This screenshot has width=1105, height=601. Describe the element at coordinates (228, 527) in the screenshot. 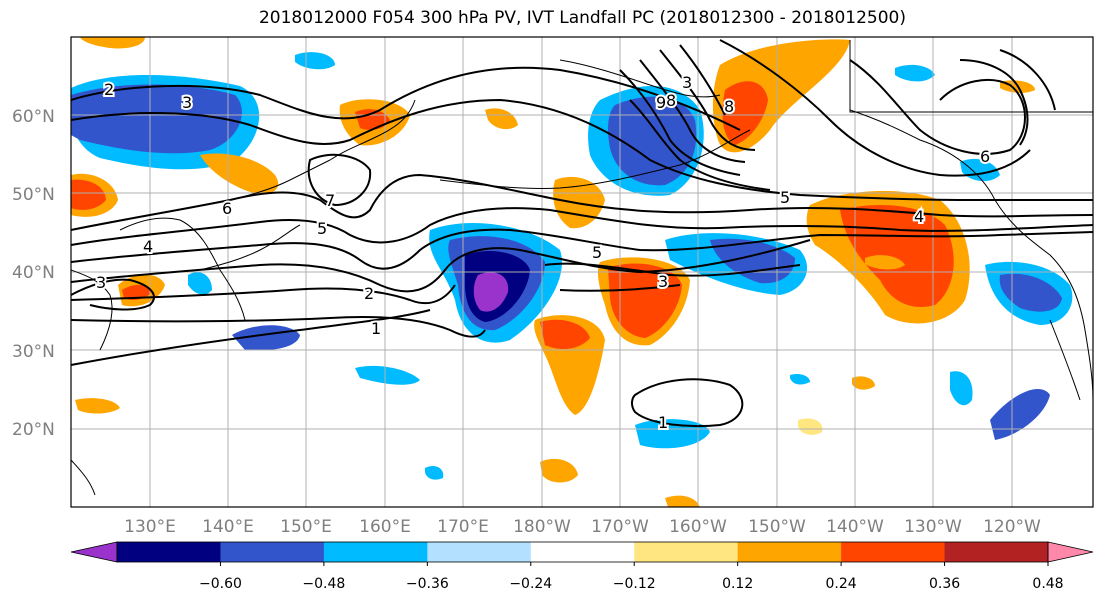

I see `lon-label: 140°E` at that location.